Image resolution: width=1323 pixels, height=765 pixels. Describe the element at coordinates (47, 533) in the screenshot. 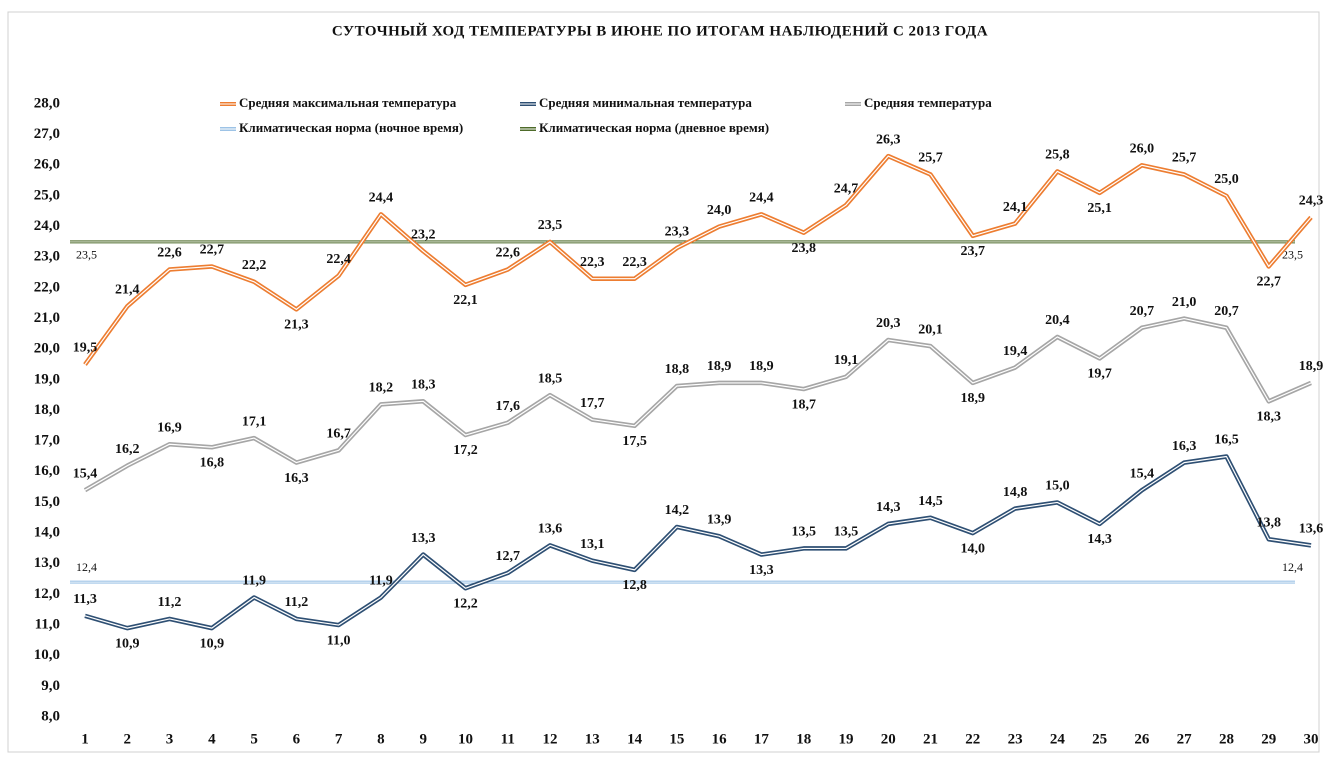

I see `y-tick-label: 14,0` at that location.